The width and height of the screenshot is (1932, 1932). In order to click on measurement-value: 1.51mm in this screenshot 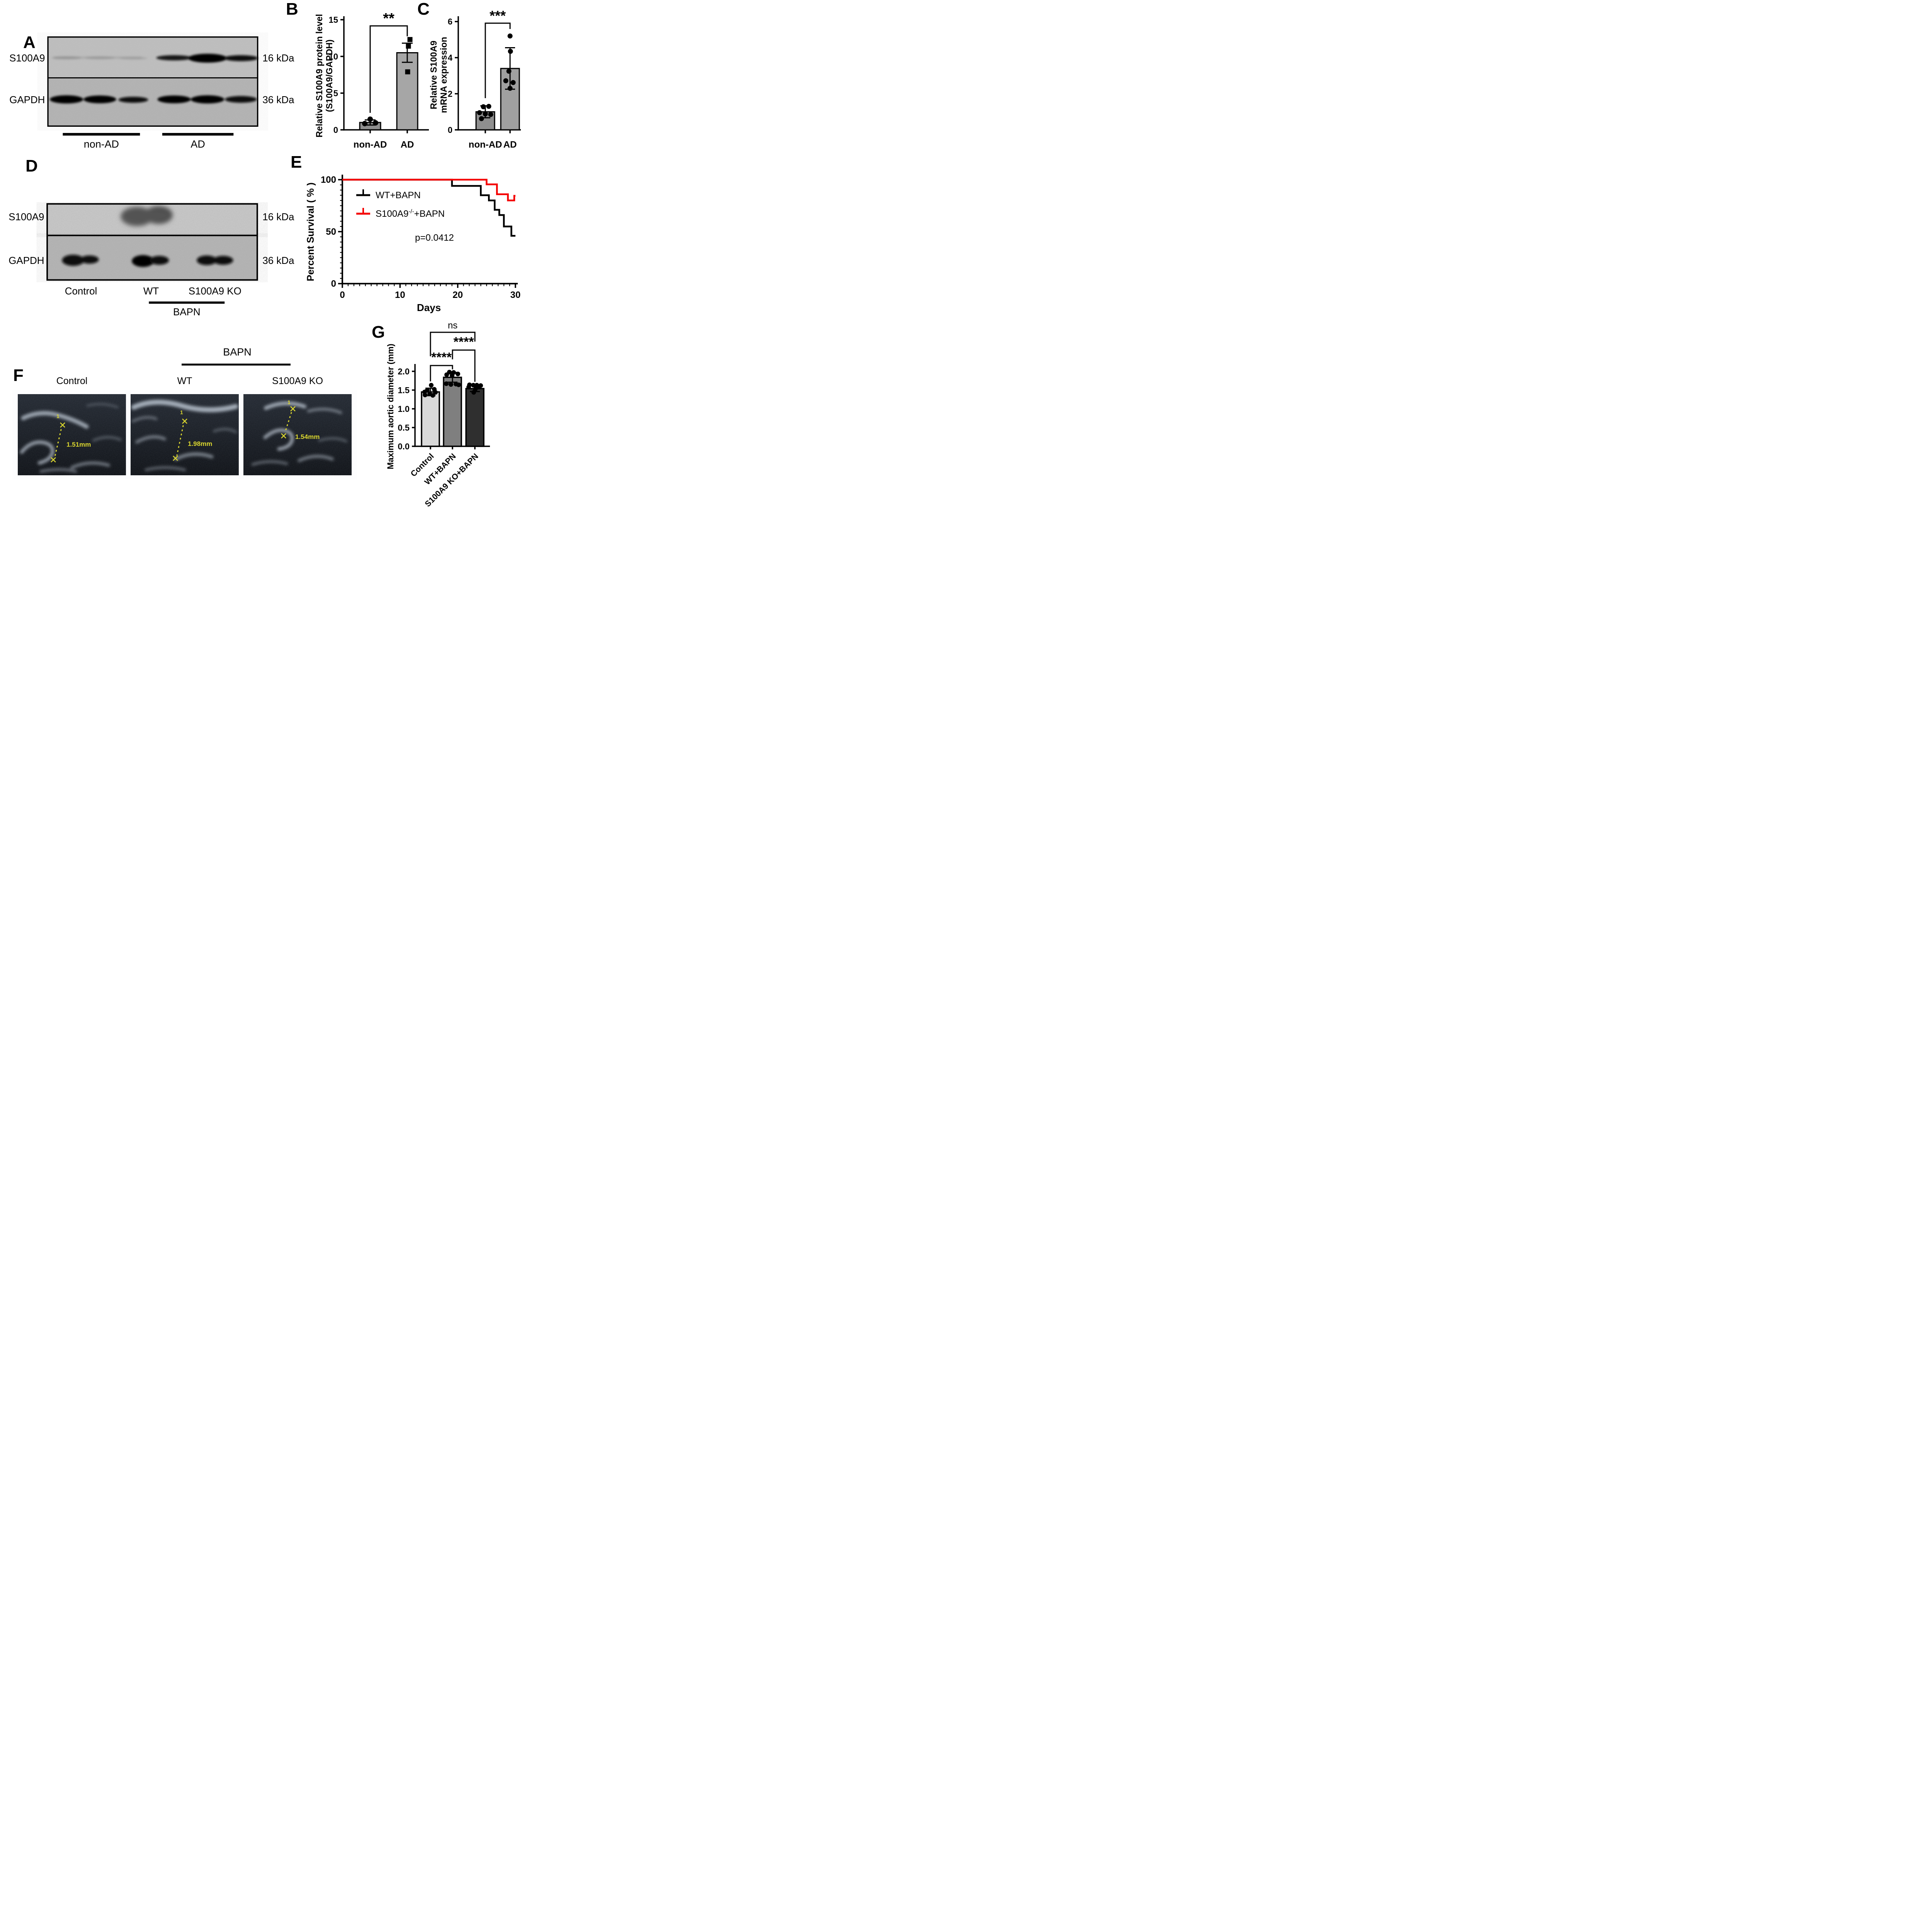, I will do `click(78, 445)`.